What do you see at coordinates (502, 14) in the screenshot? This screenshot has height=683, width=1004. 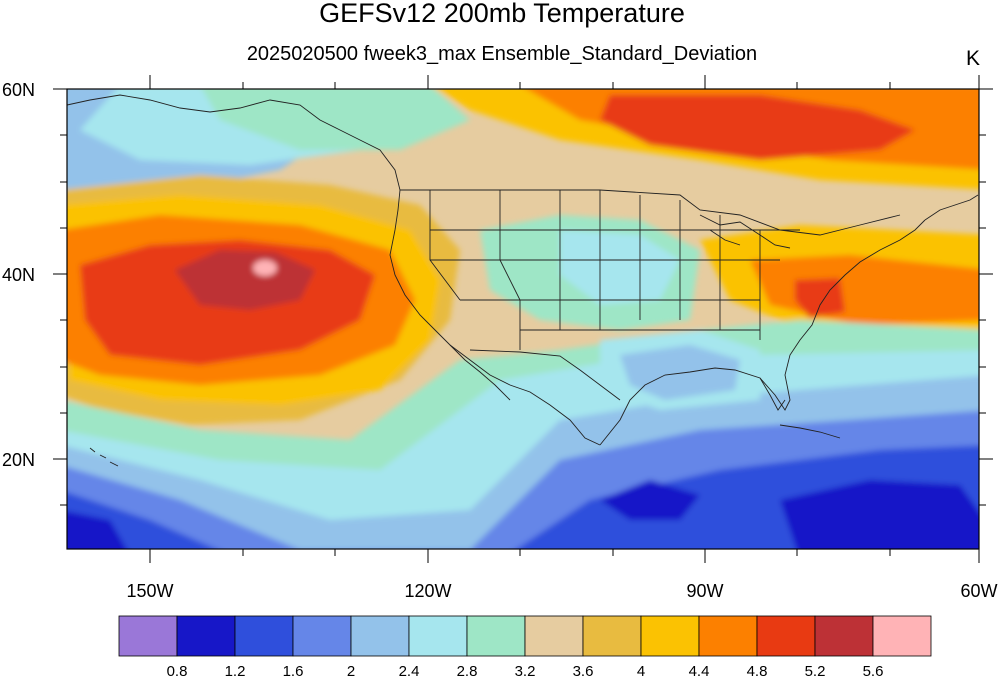 I see `chart-title: GEFSv12 200mb Temperature` at bounding box center [502, 14].